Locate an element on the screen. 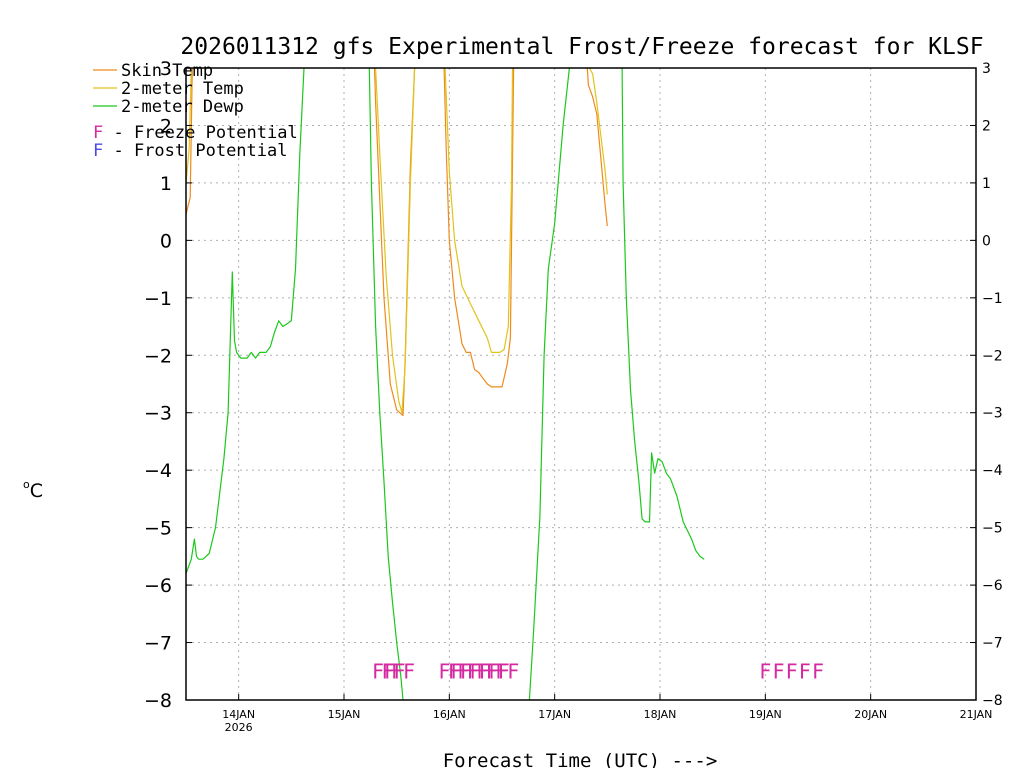  x-tick-sublabel: 2026 is located at coordinates (239, 727).